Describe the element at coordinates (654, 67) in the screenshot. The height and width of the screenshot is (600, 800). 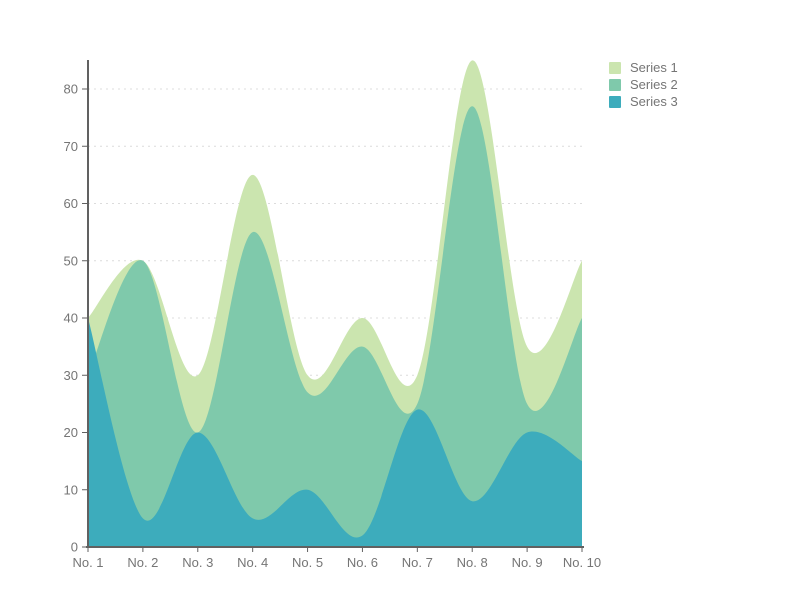
I see `legend-label: Series 1` at that location.